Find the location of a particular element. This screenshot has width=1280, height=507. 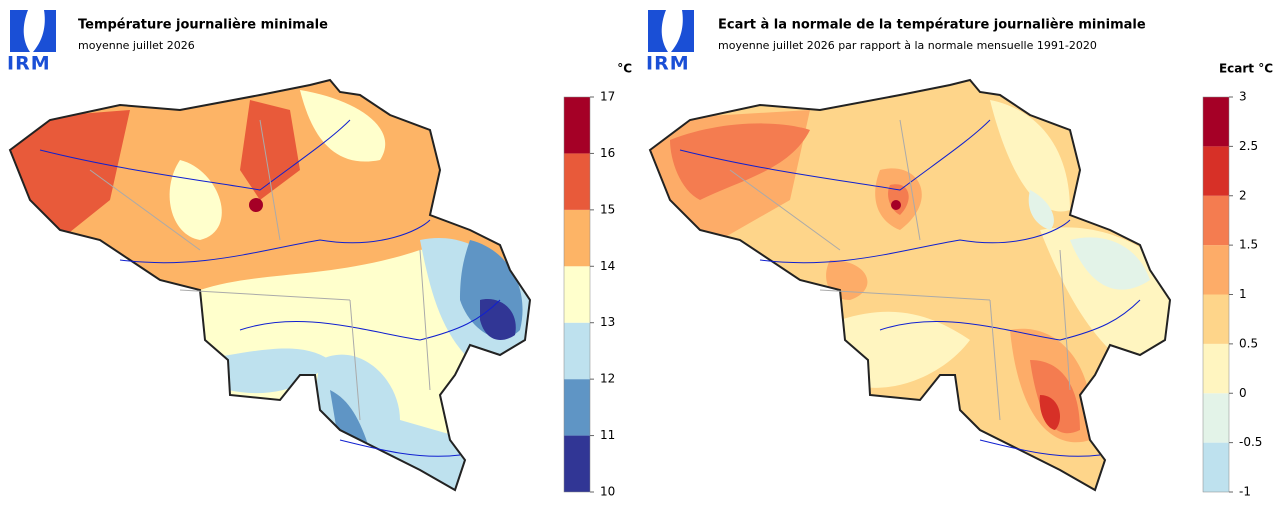

legend-tick-label: 11 is located at coordinates (607, 435).